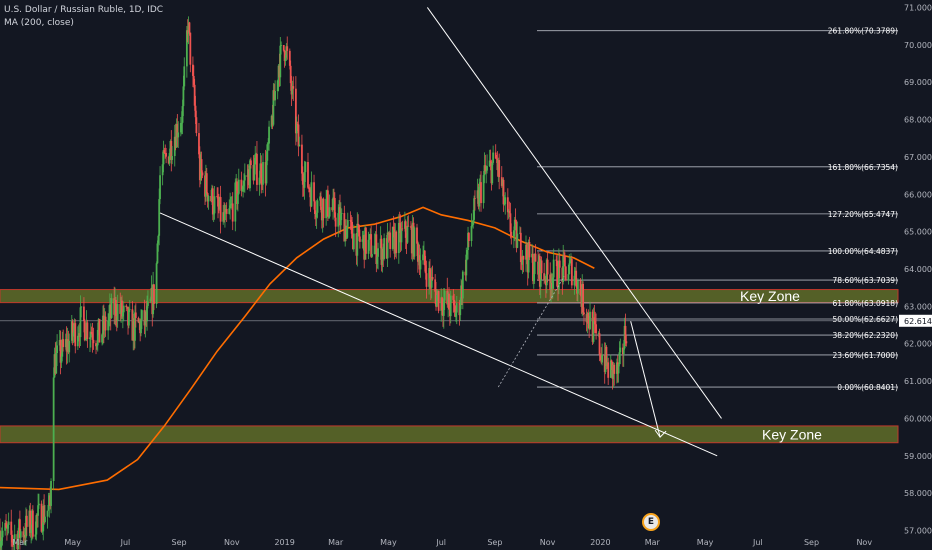 The image size is (932, 550). Describe the element at coordinates (651, 522) in the screenshot. I see `tradingview-logo-icon: E` at that location.